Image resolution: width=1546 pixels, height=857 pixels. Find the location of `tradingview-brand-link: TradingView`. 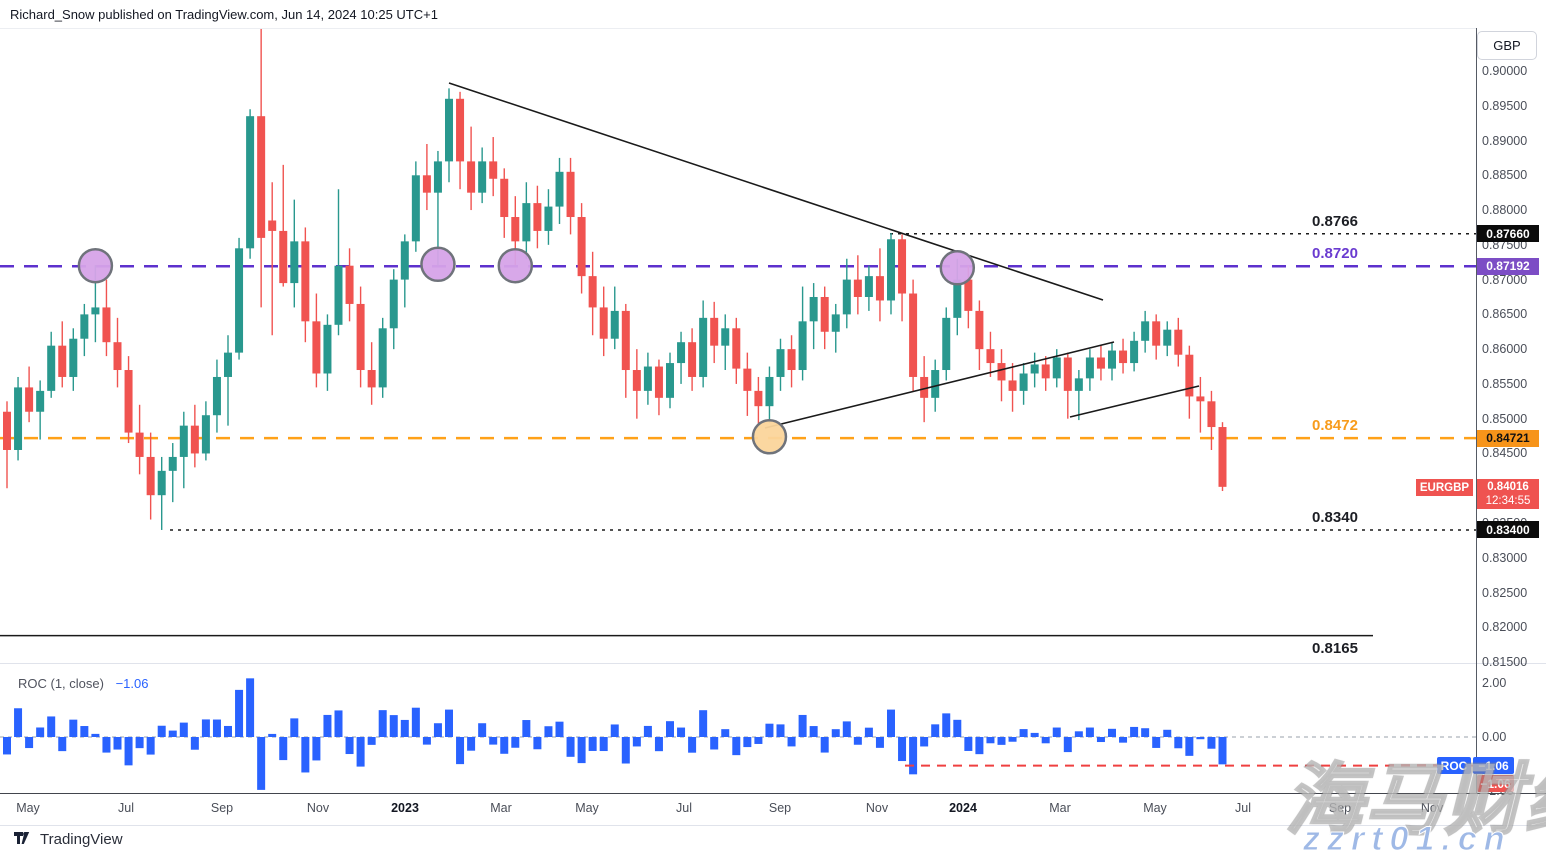

tradingview-brand-link: TradingView is located at coordinates (68, 839).